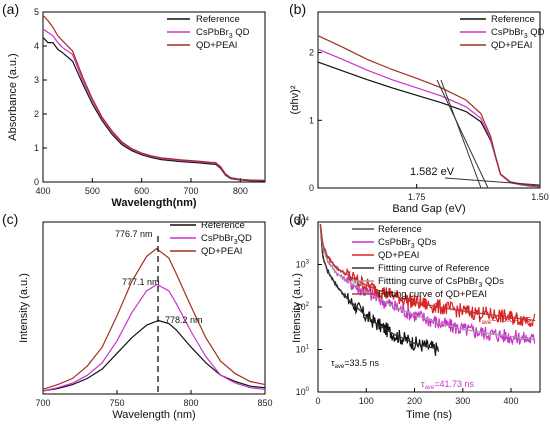 The width and height of the screenshot is (550, 430). Describe the element at coordinates (264, 403) in the screenshot. I see `x-tick-label: 850` at that location.